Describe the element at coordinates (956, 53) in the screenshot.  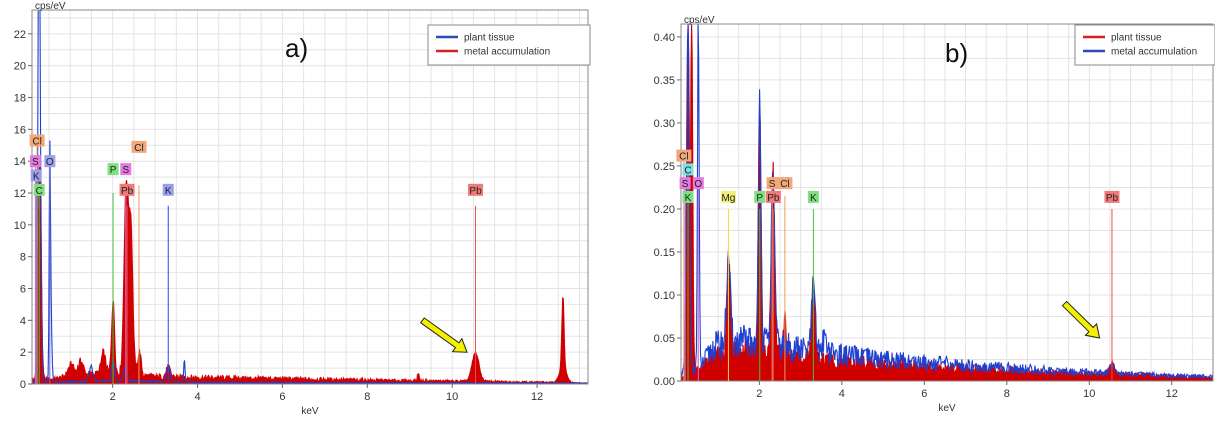
I see `panel-label: b)` at that location.